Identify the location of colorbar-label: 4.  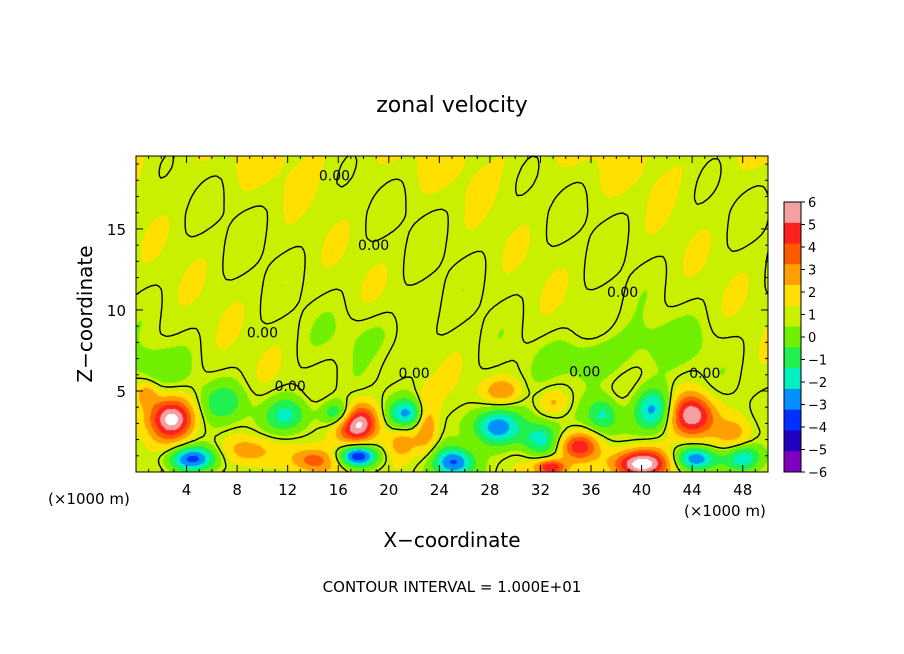
(812, 248).